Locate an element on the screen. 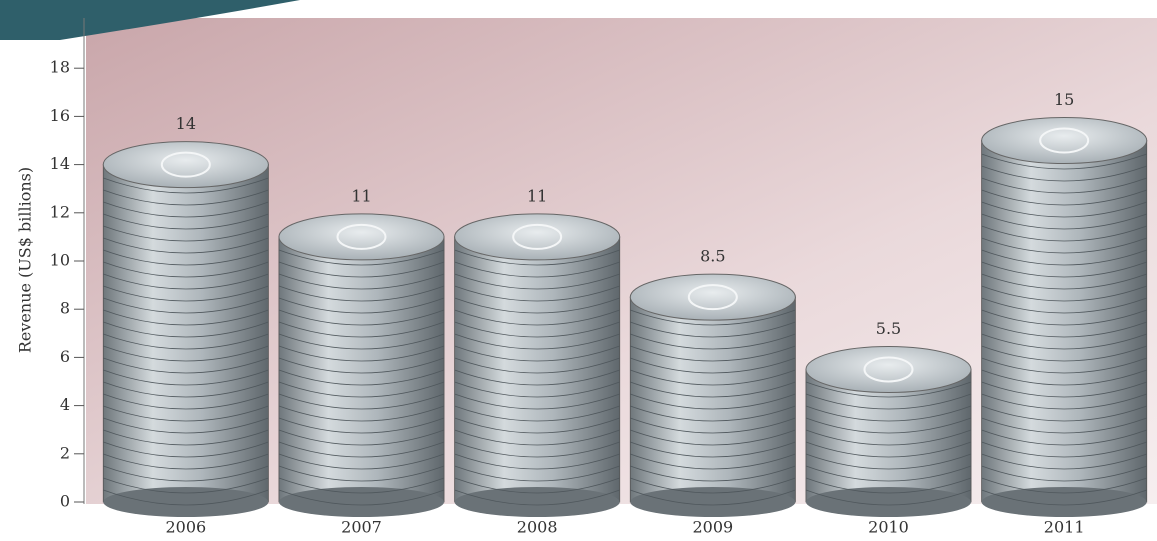 The width and height of the screenshot is (1157, 541). y-tick-label: 8 is located at coordinates (65, 308).